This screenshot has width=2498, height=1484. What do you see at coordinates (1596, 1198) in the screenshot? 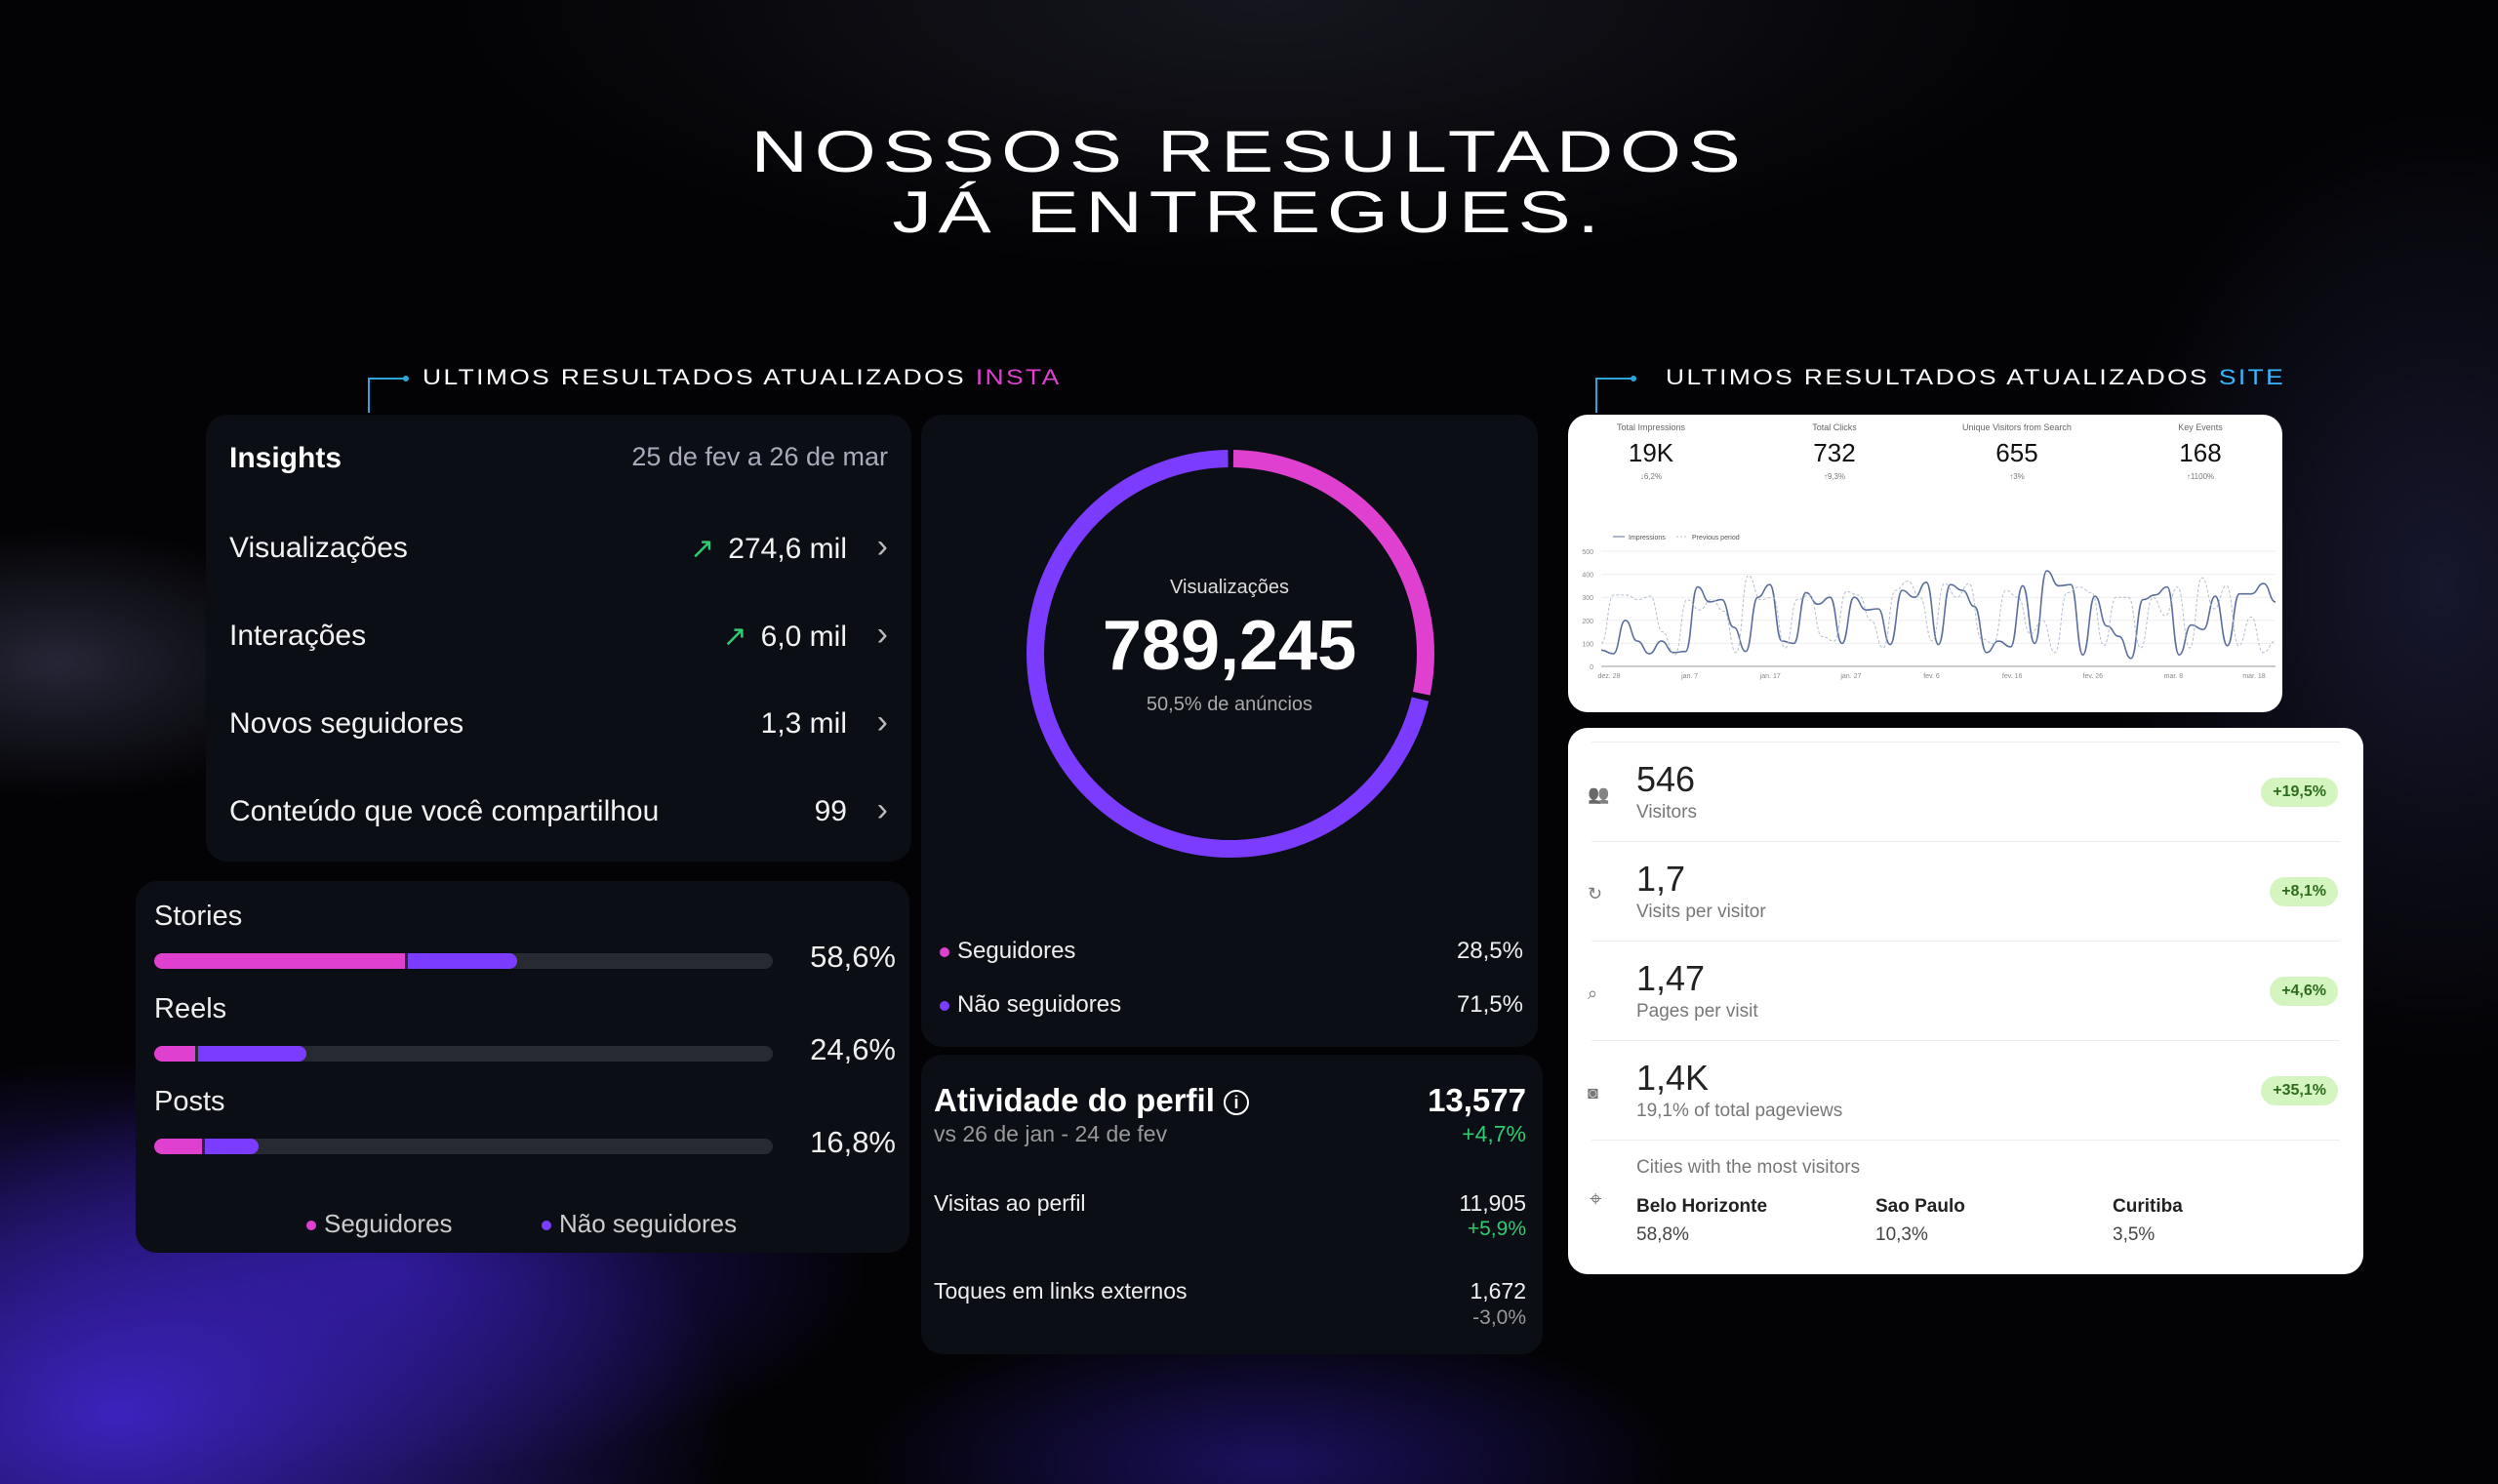
I see `location-pin-icon: ⌖` at bounding box center [1596, 1198].